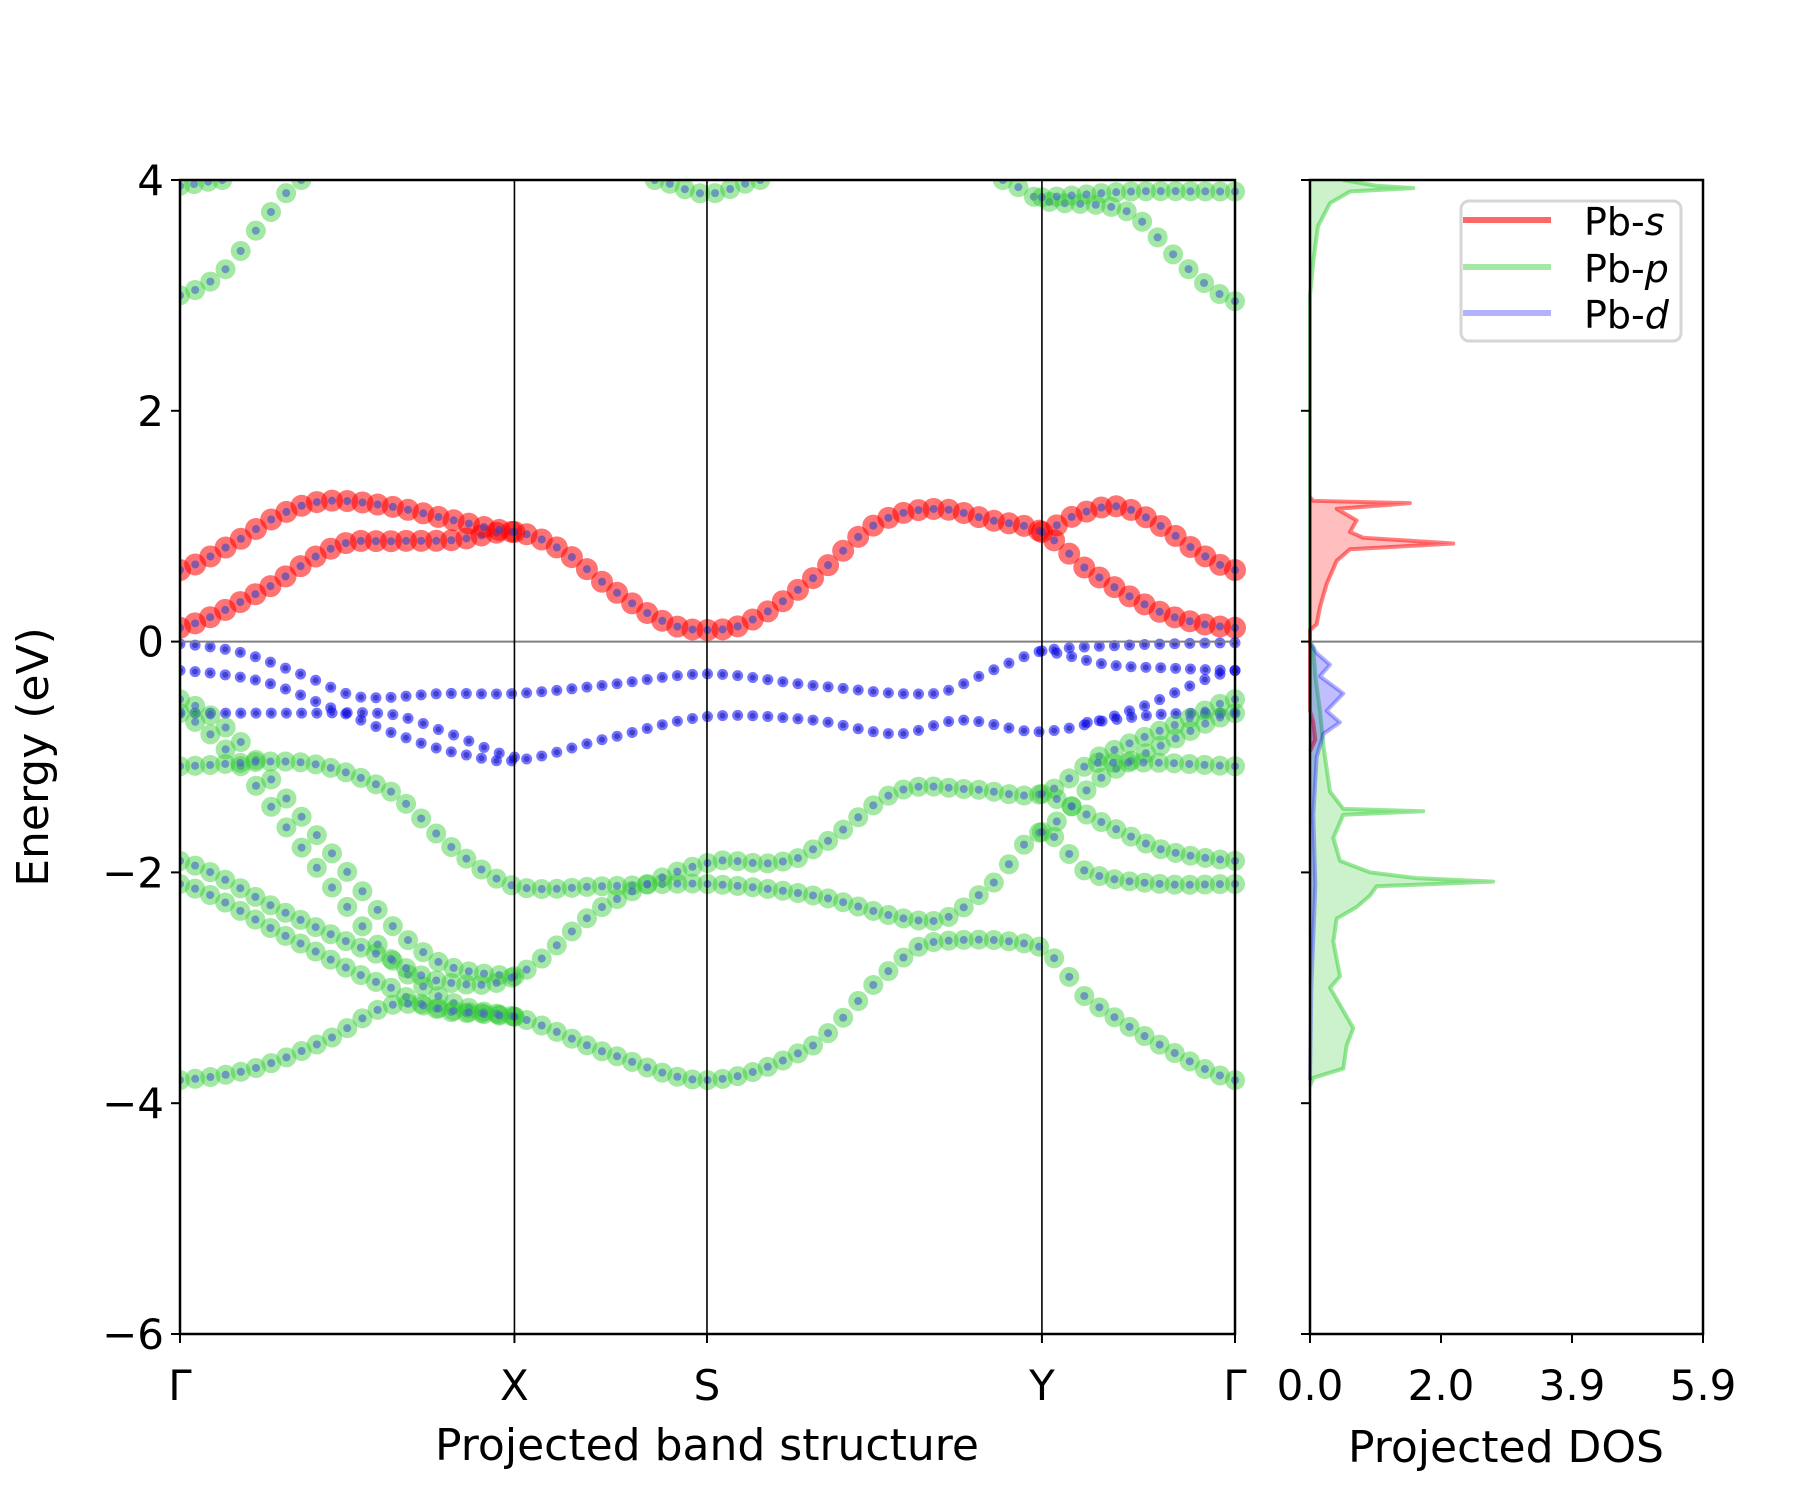 The image size is (1800, 1500). Describe the element at coordinates (707, 89) in the screenshot. I see `top-mask` at that location.